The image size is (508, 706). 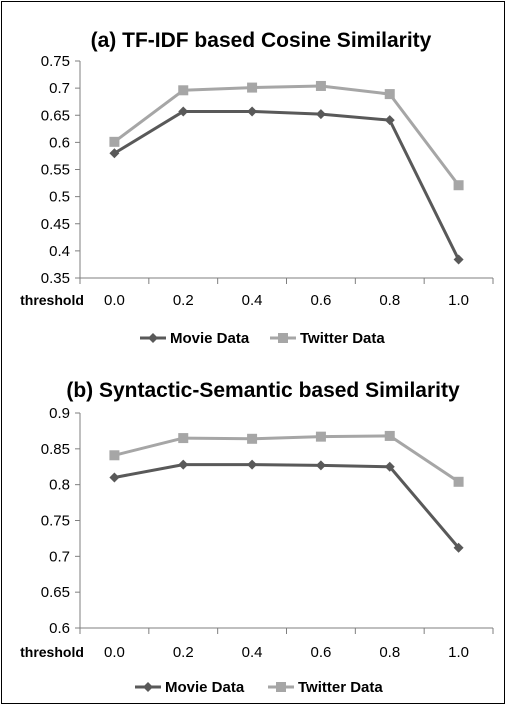 What do you see at coordinates (59, 197) in the screenshot?
I see `y-tick-label: 0.5` at bounding box center [59, 197].